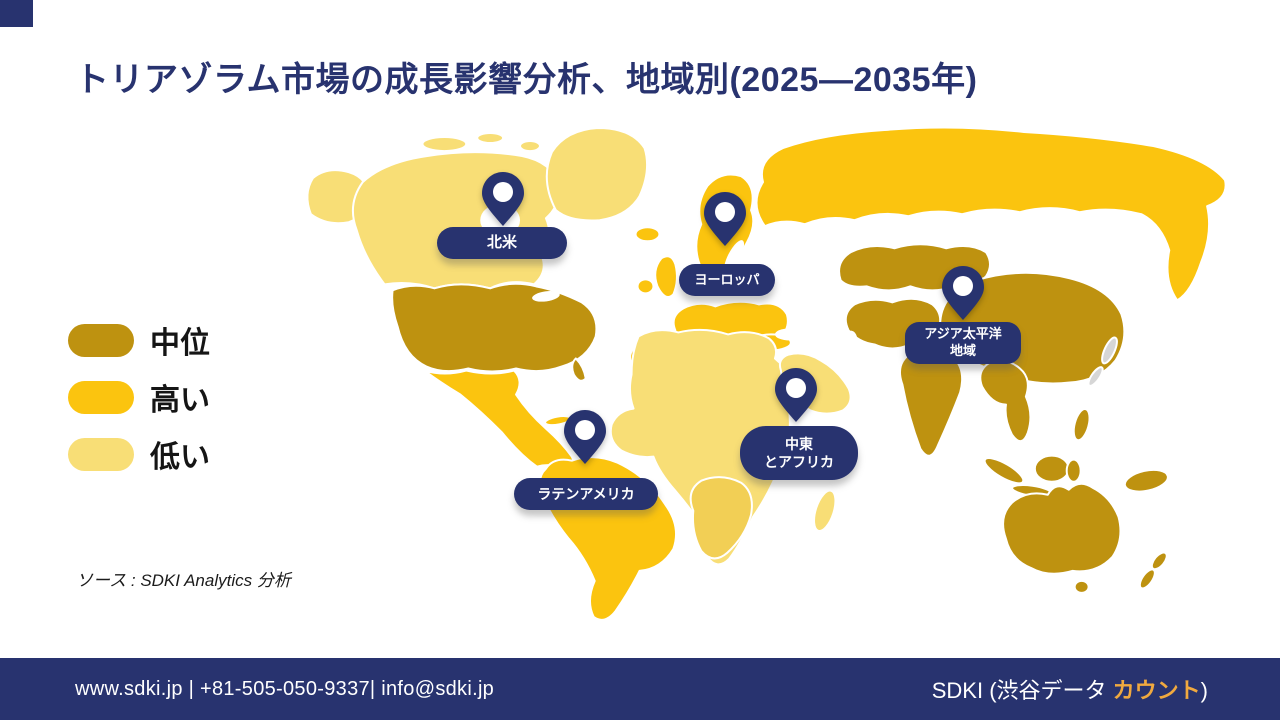  What do you see at coordinates (799, 453) in the screenshot?
I see `region-label-middle-east-africa: 中東 とアフリカ` at bounding box center [799, 453].